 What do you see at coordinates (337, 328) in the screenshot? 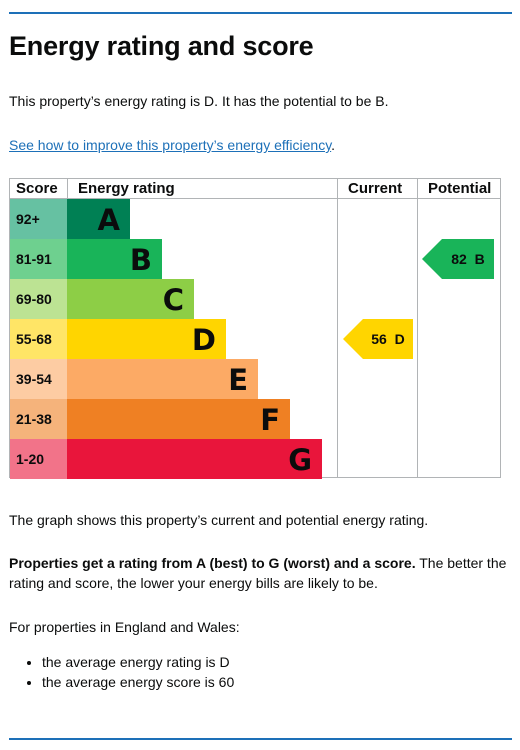
I see `column-divider-current` at bounding box center [337, 328].